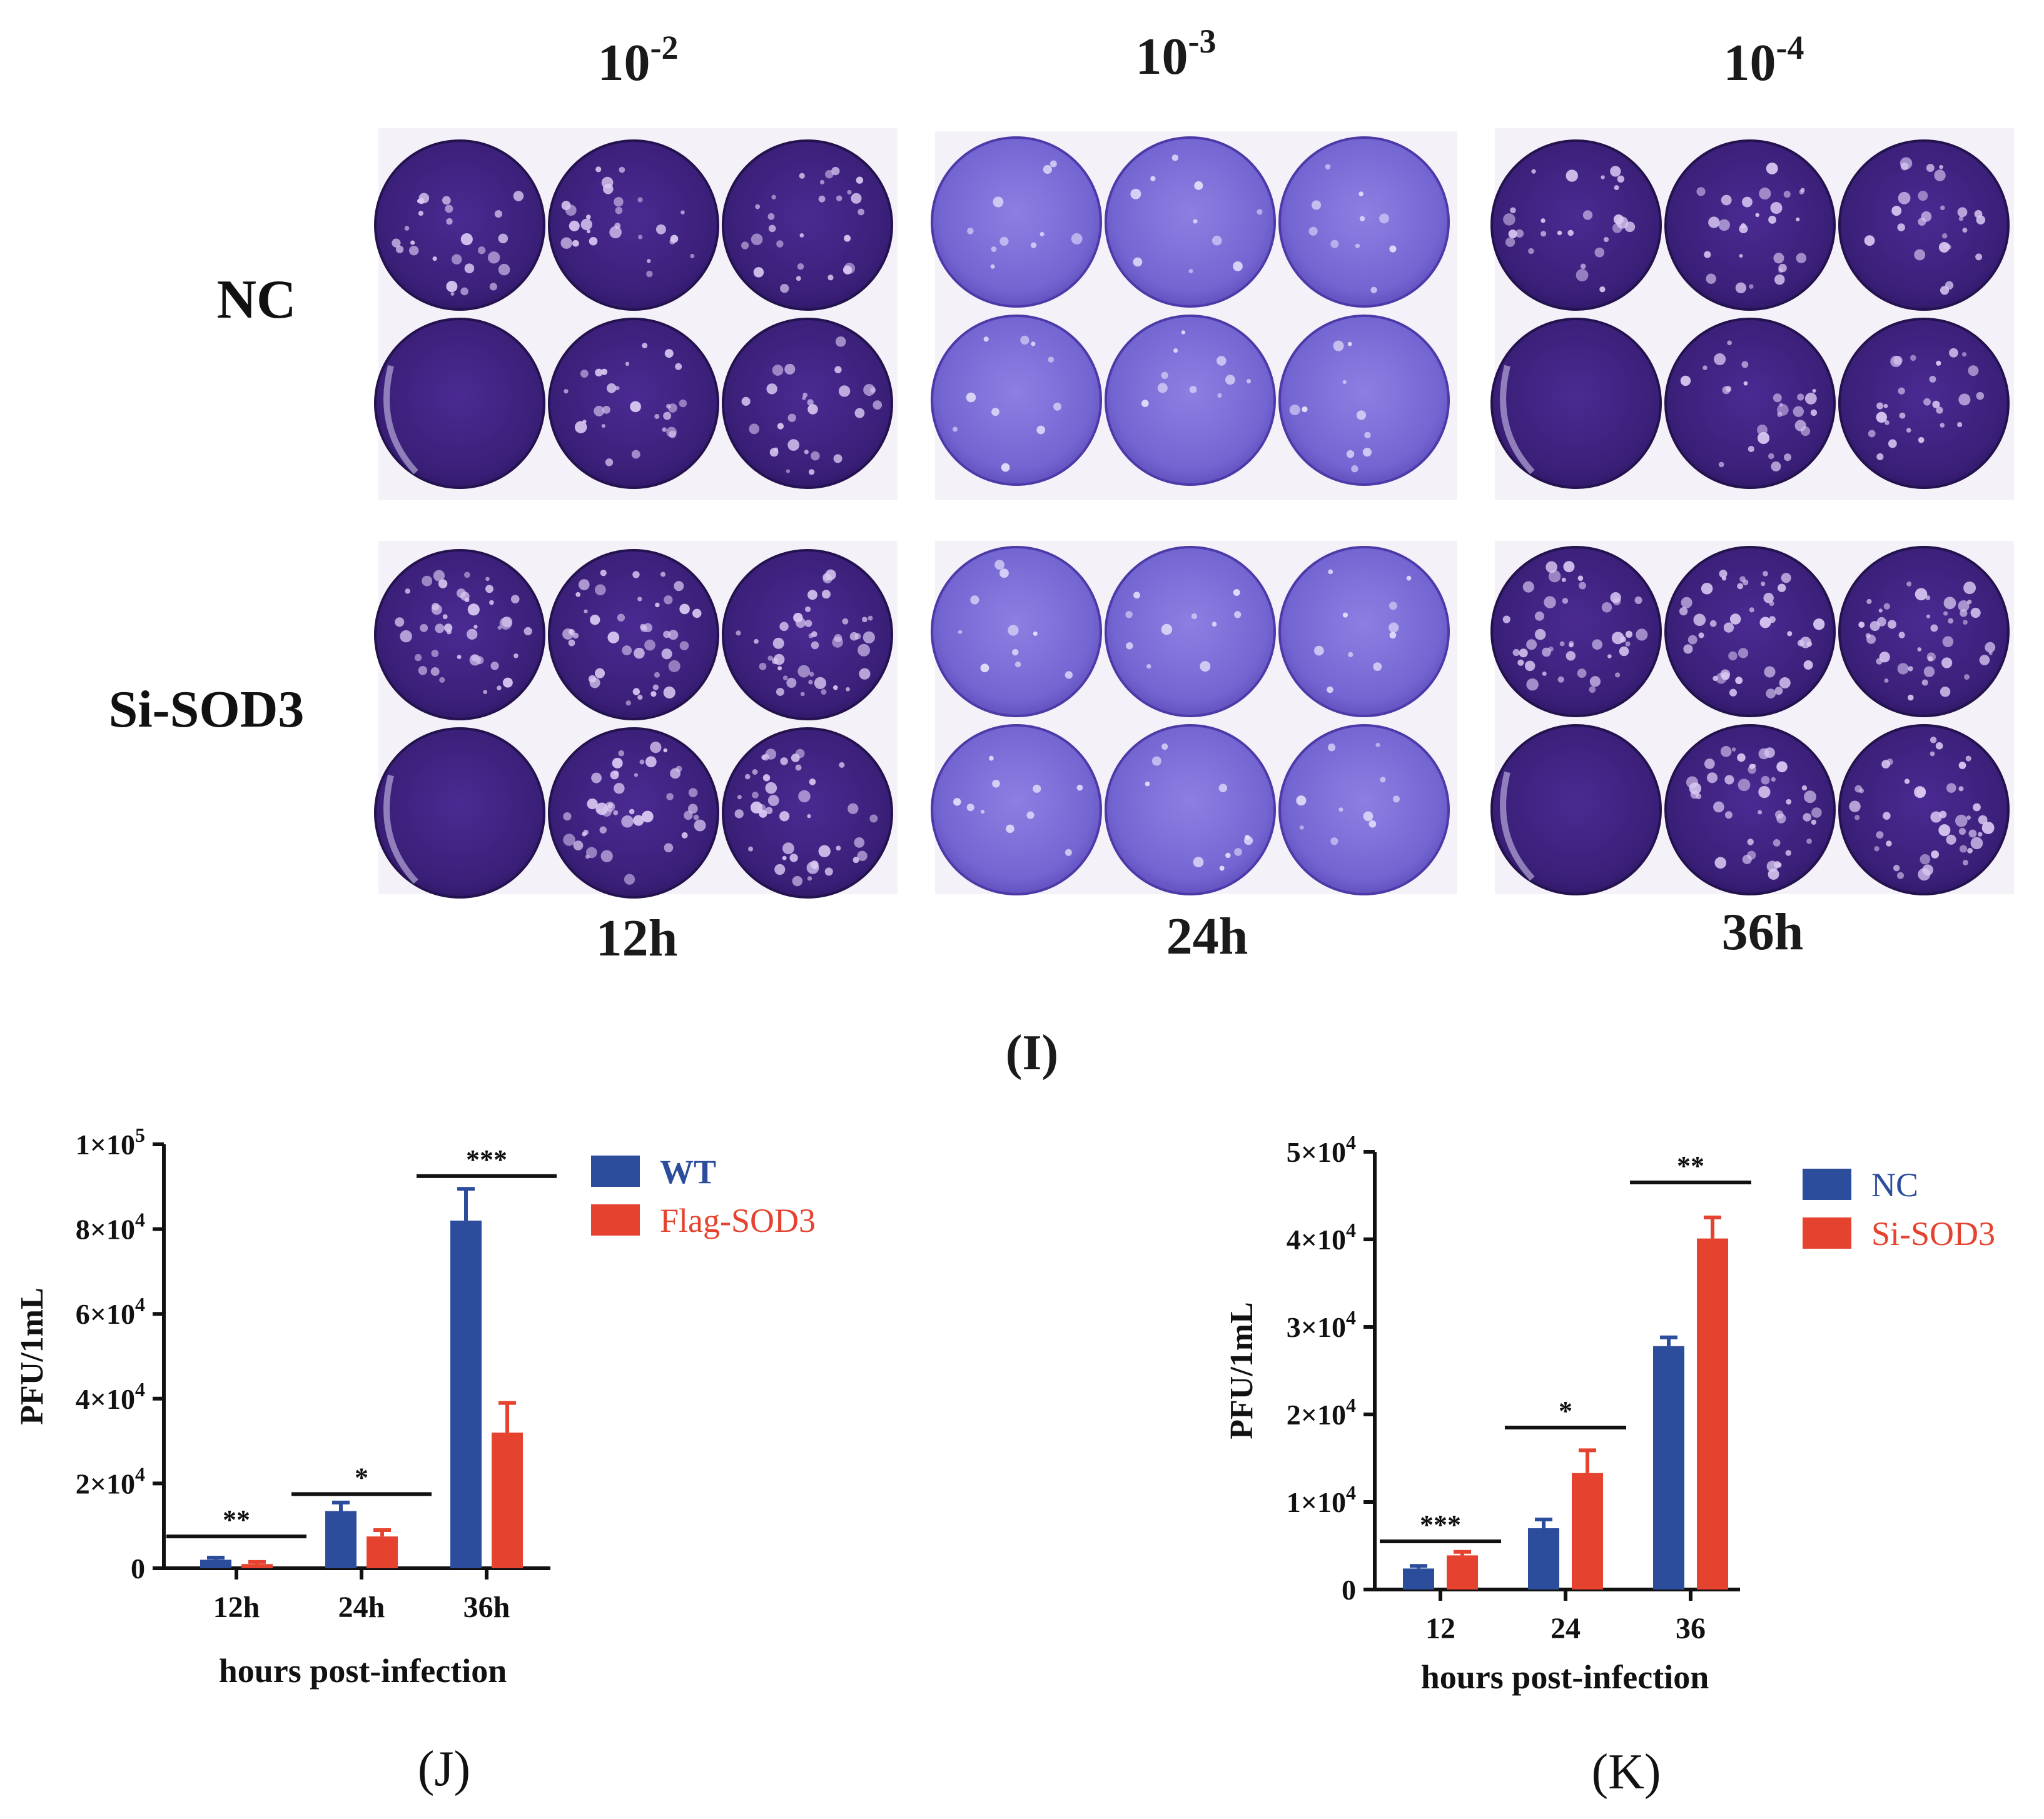  Describe the element at coordinates (341, 1539) in the screenshot. I see `bar-wt` at that location.